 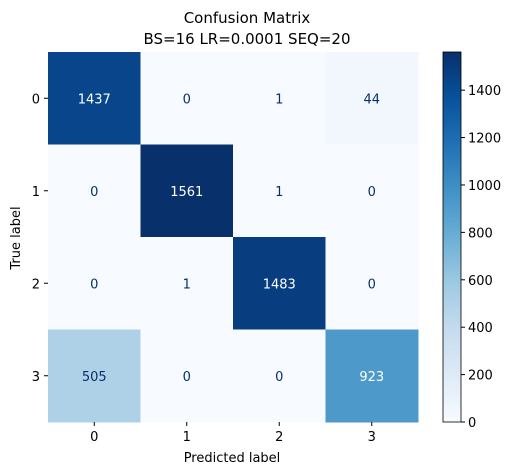 I want to click on colorbar-tick-label: 400, so click(x=480, y=328).